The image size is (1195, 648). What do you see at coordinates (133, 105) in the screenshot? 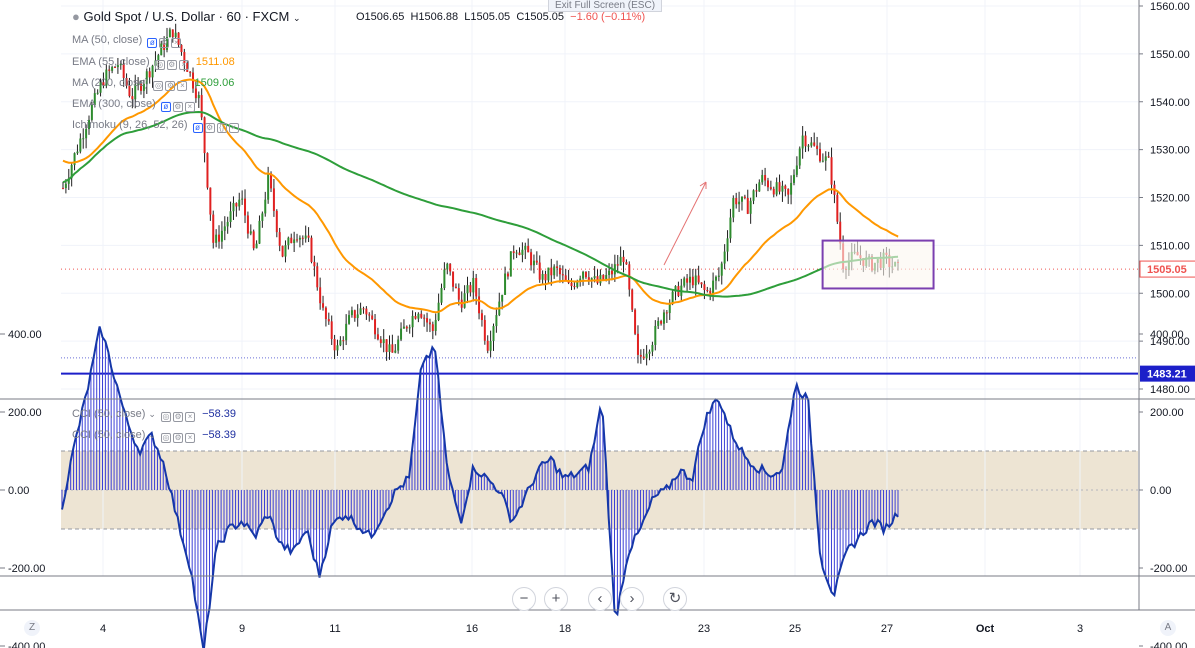
I see `legend-ema300: EMA (300, close) ø ⚙ ×` at bounding box center [133, 105].